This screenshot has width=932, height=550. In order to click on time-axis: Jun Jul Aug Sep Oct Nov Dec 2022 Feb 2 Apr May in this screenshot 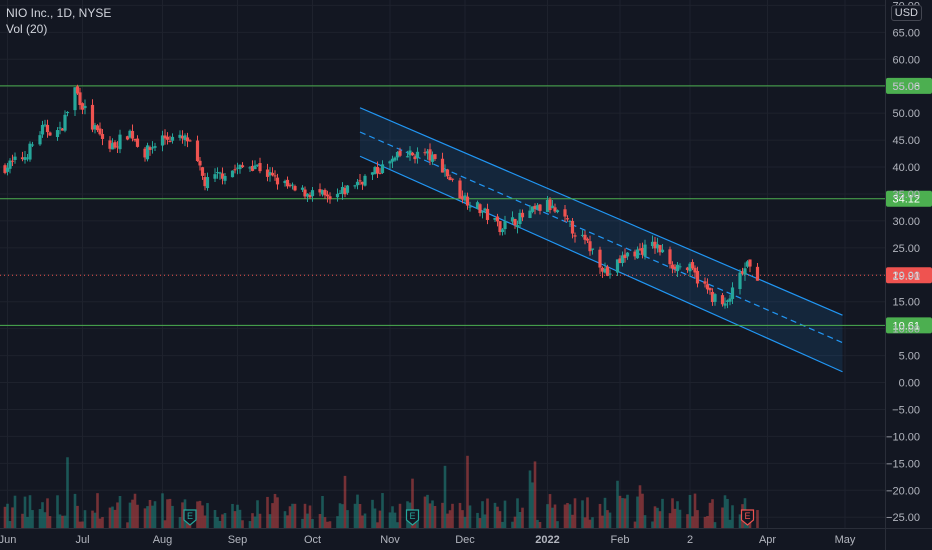, I will do `click(466, 537)`.